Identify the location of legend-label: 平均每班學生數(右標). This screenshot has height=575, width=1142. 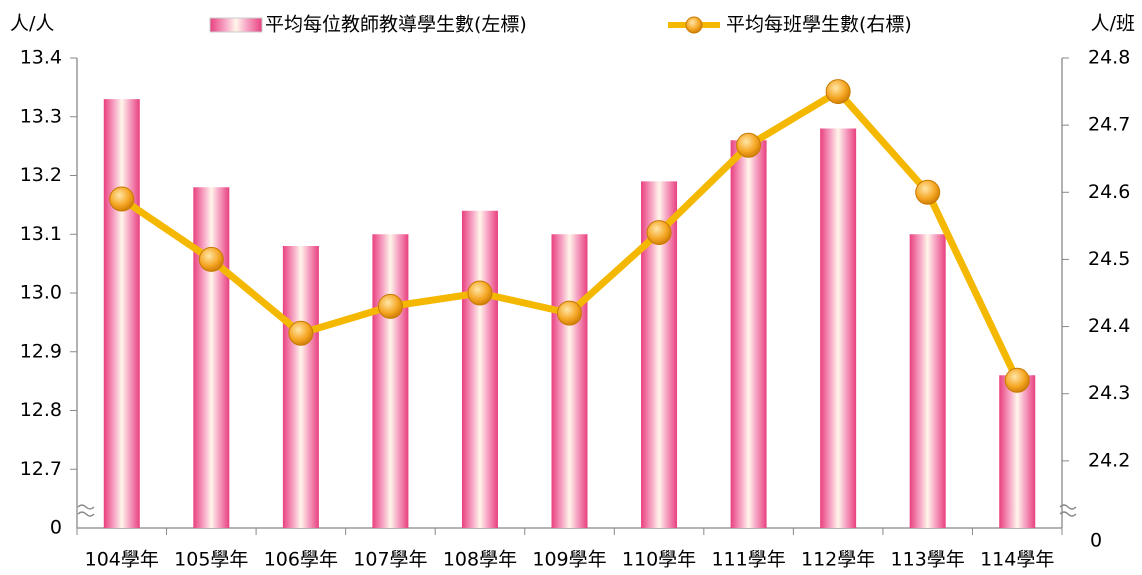
(819, 25).